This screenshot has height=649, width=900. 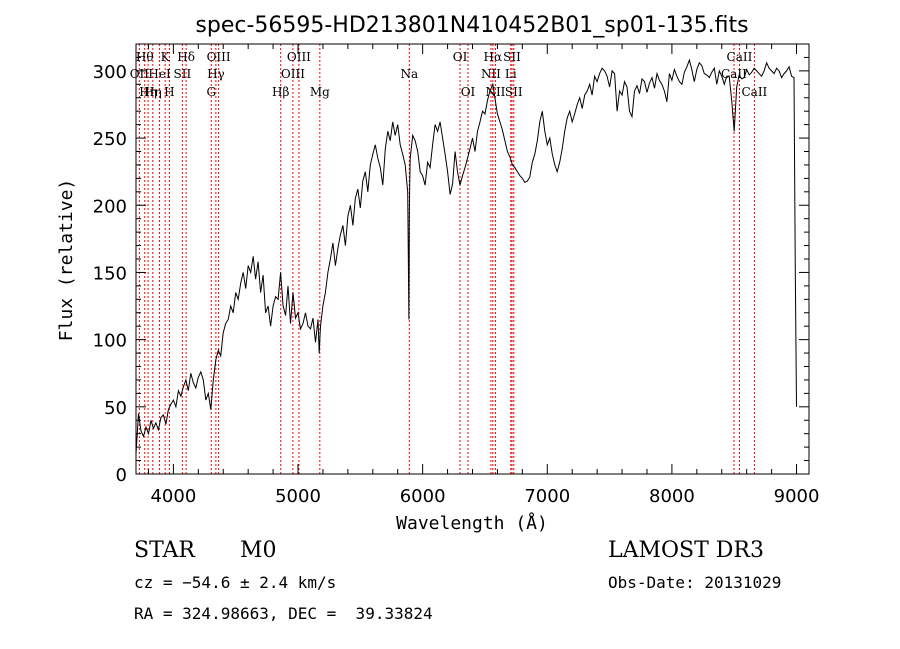 I want to click on line-marker-label: K, so click(x=166, y=57).